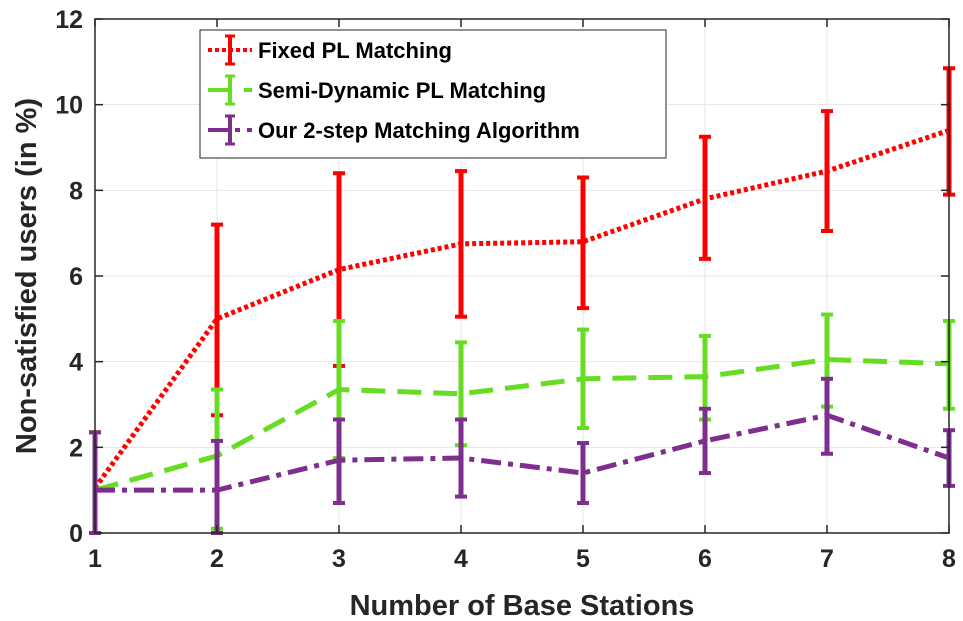 The image size is (963, 621). I want to click on x-tick-label: 7, so click(827, 559).